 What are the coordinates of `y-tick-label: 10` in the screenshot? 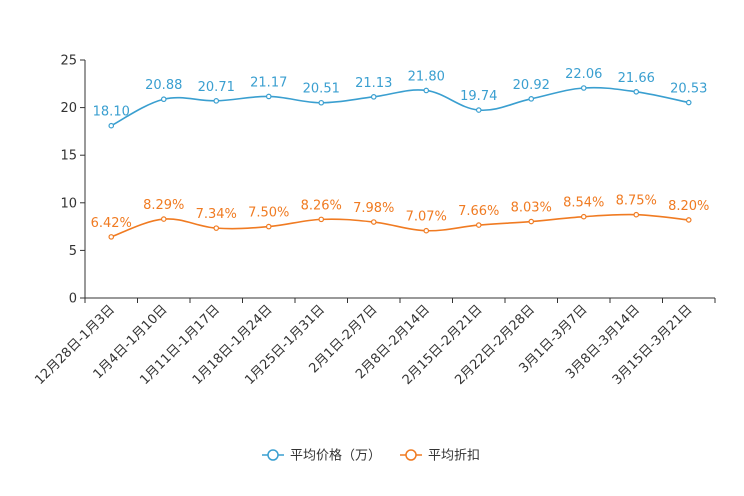 It's located at (68, 203).